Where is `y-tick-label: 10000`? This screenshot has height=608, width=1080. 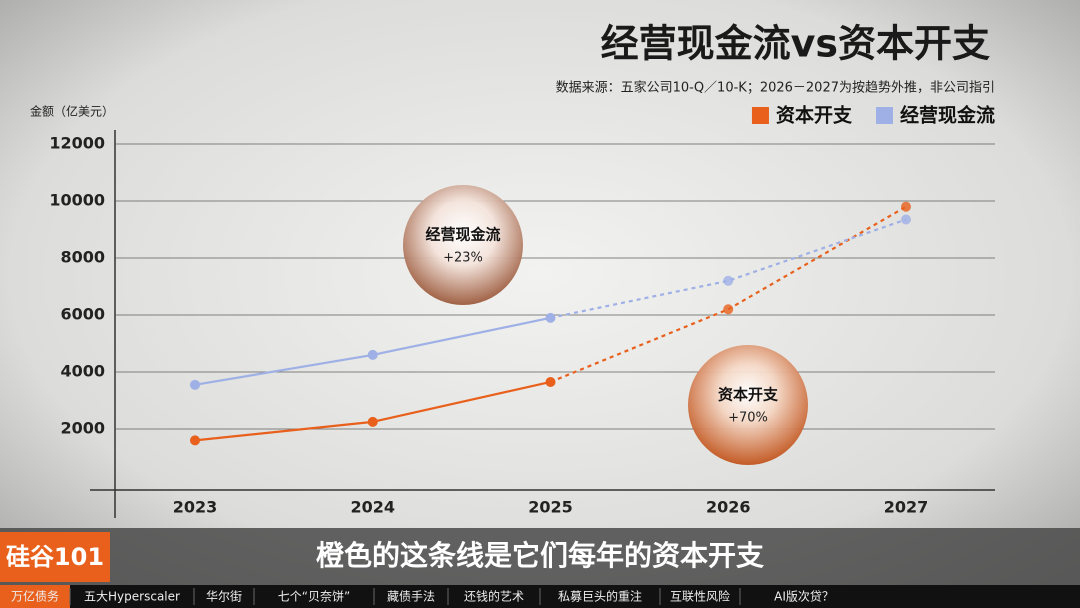 y-tick-label: 10000 is located at coordinates (77, 200).